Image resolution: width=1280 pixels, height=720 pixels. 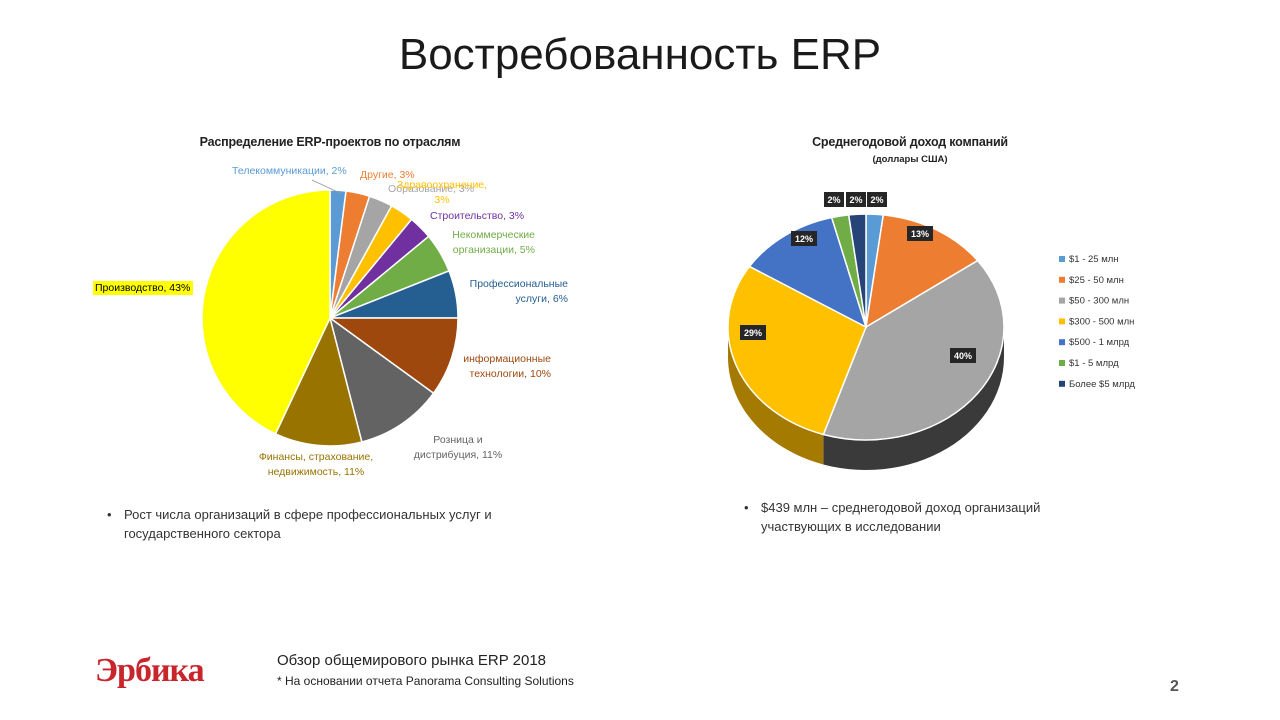 I want to click on chart1-title: Распределение ERP-проектов по отраслям, so click(x=330, y=142).